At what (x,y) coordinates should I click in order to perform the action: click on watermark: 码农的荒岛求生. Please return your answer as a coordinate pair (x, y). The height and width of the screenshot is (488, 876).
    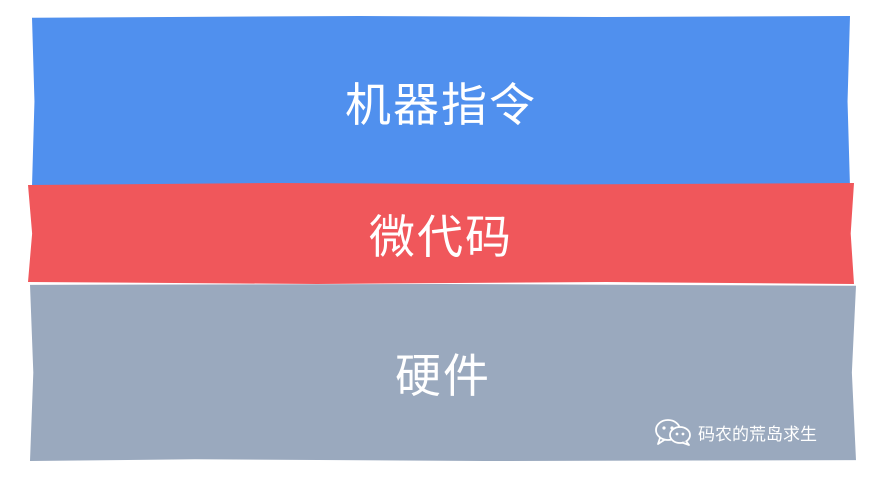
    Looking at the image, I should click on (735, 432).